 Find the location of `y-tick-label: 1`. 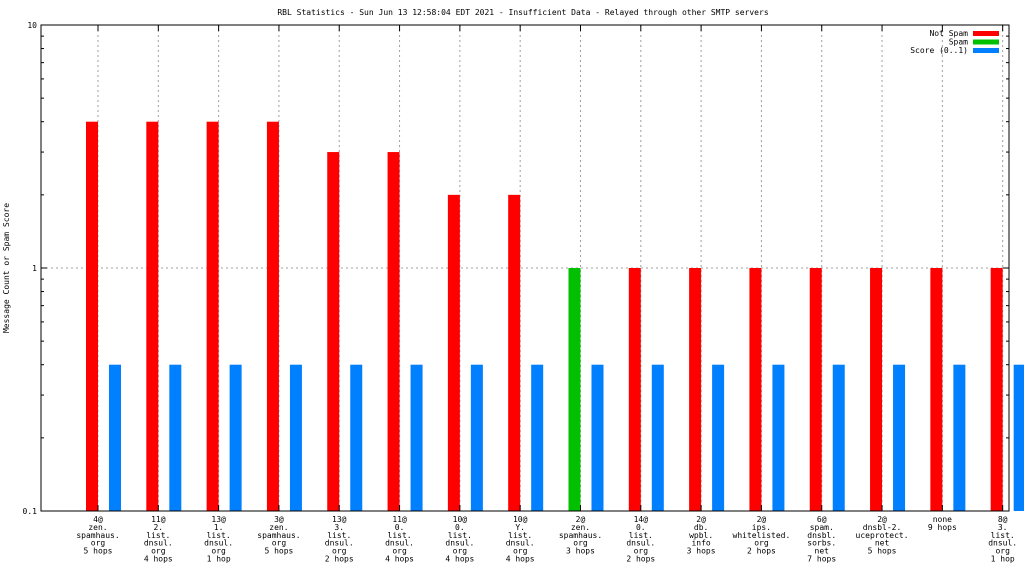

y-tick-label: 1 is located at coordinates (34, 268).